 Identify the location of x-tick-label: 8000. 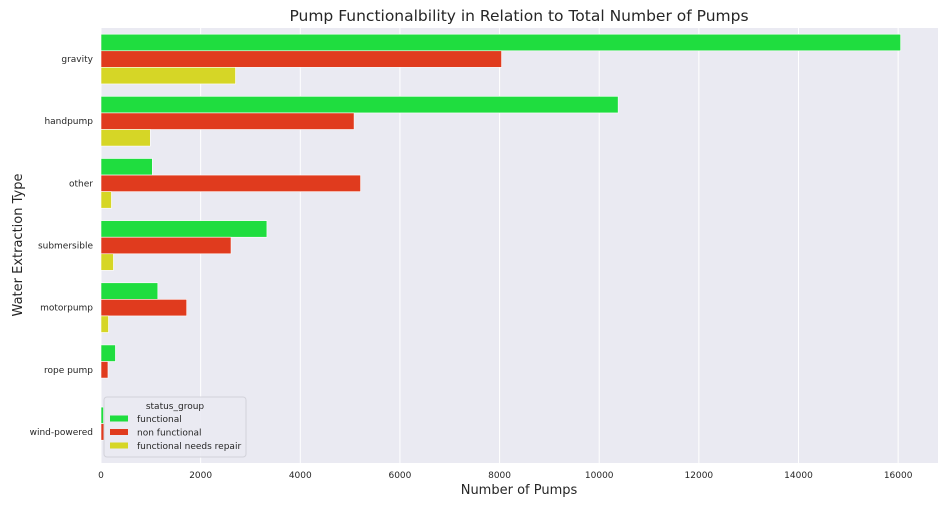
(499, 476).